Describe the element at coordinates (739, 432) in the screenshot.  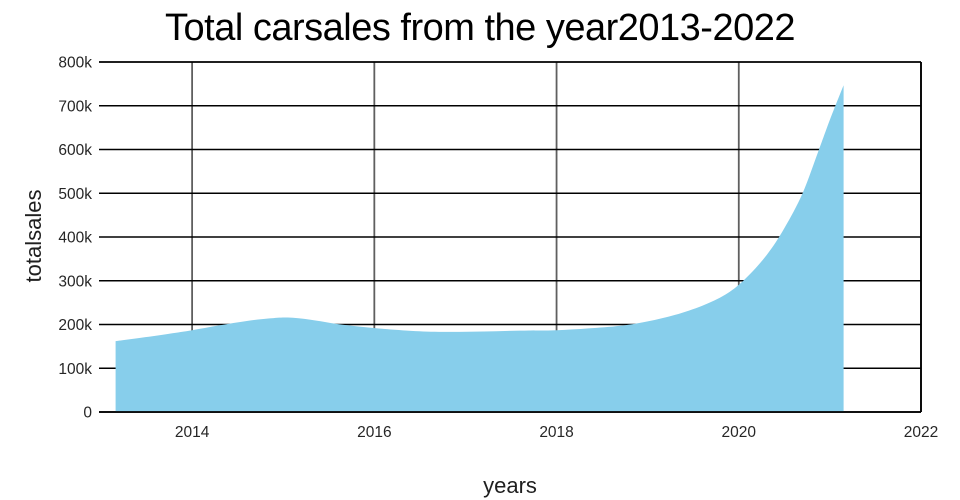
I see `x-tick-label: 2020` at that location.